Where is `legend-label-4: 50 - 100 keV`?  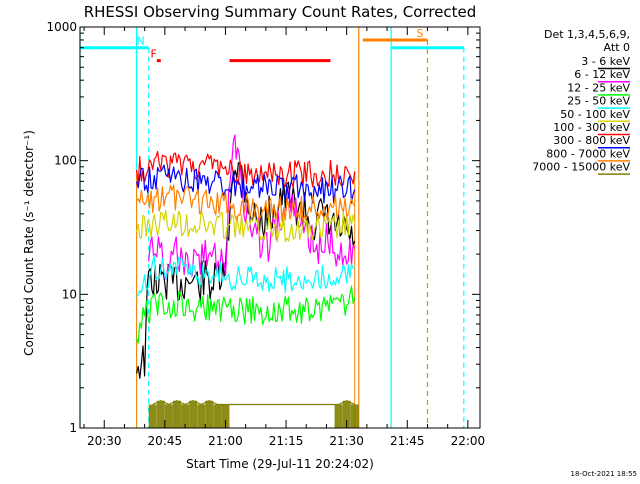
legend-label-4: 50 - 100 keV is located at coordinates (595, 114).